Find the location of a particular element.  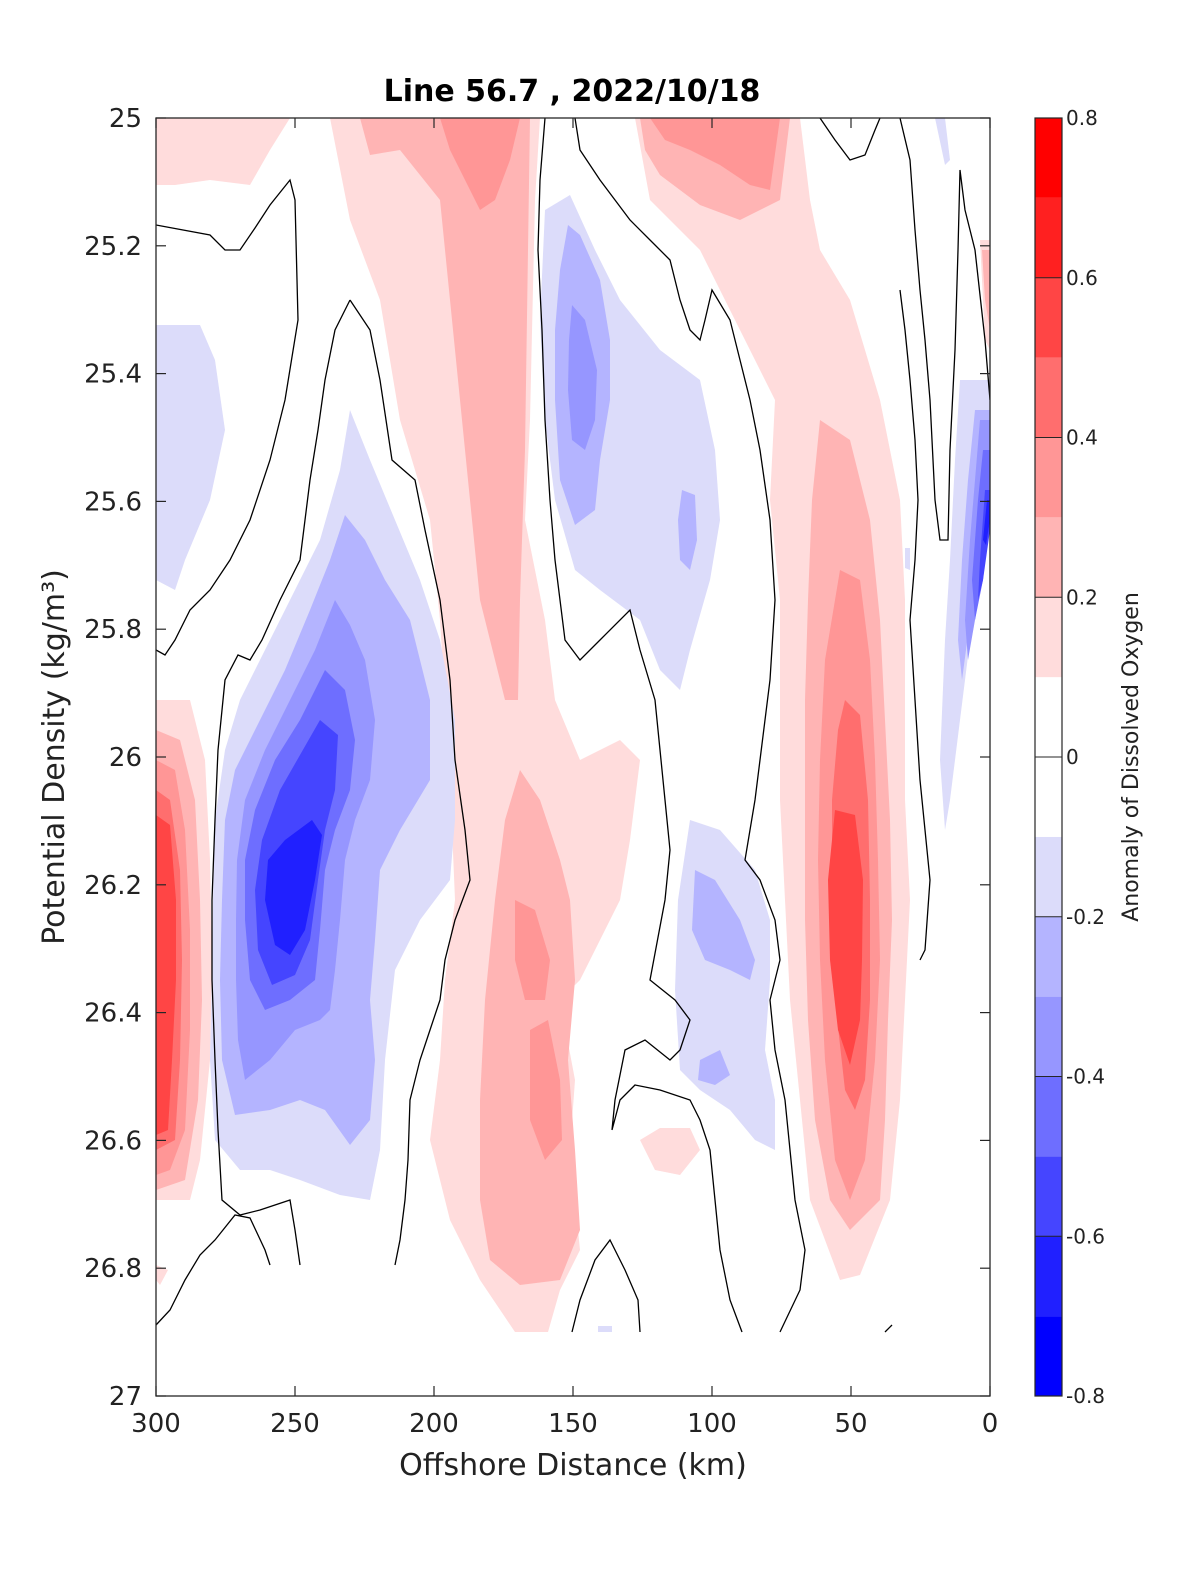

colorbar-tick-label: -0.4 is located at coordinates (1085, 1077).